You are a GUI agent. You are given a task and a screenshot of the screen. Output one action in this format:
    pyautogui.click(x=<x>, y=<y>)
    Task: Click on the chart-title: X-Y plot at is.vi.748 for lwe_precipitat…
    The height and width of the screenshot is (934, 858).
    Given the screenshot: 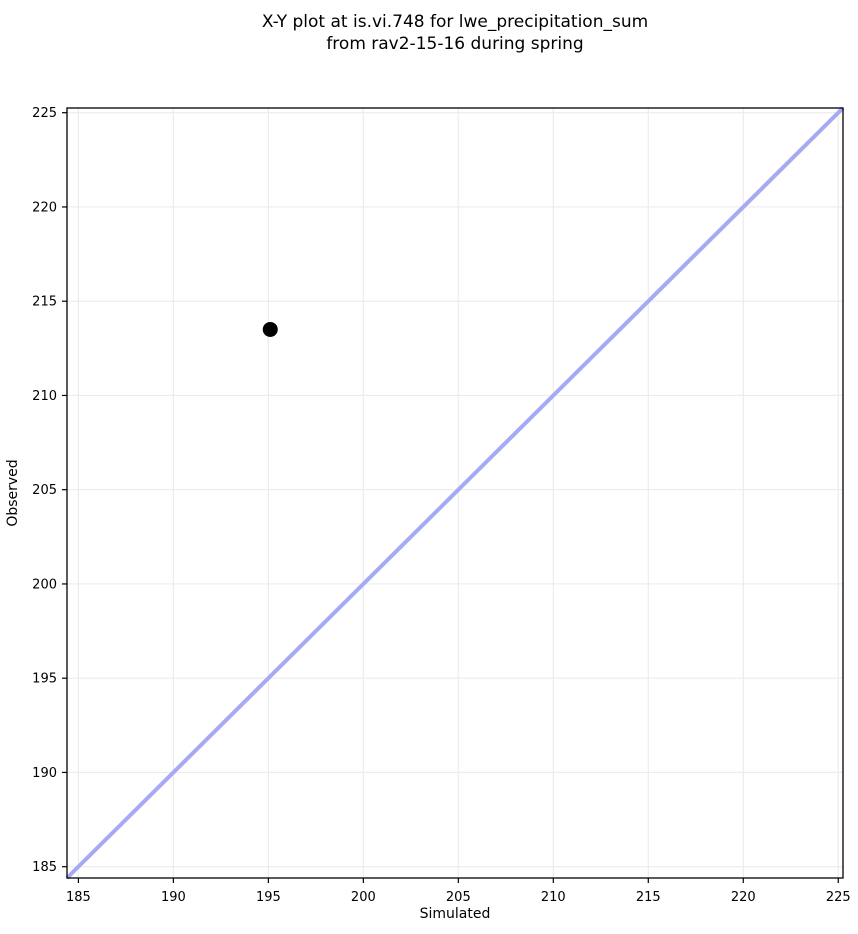 What is the action you would take?
    pyautogui.click(x=455, y=33)
    